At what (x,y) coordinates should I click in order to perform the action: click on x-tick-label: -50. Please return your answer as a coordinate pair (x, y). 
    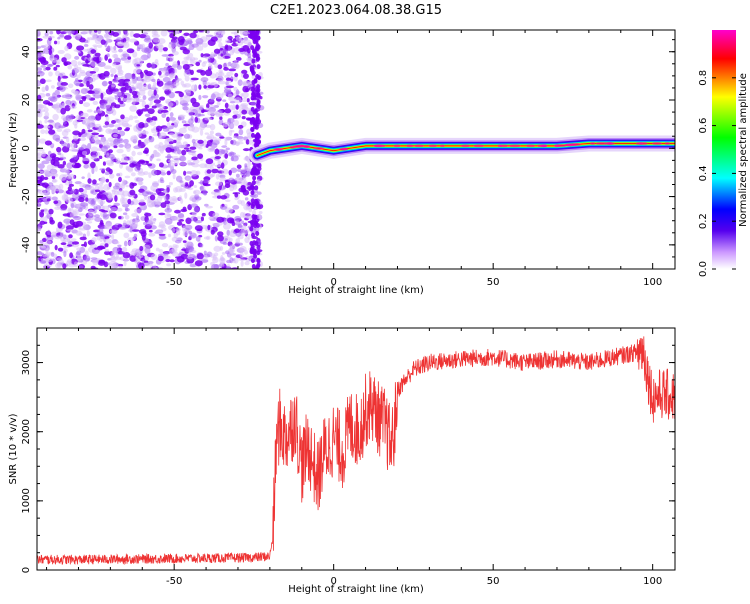
    Looking at the image, I should click on (174, 282).